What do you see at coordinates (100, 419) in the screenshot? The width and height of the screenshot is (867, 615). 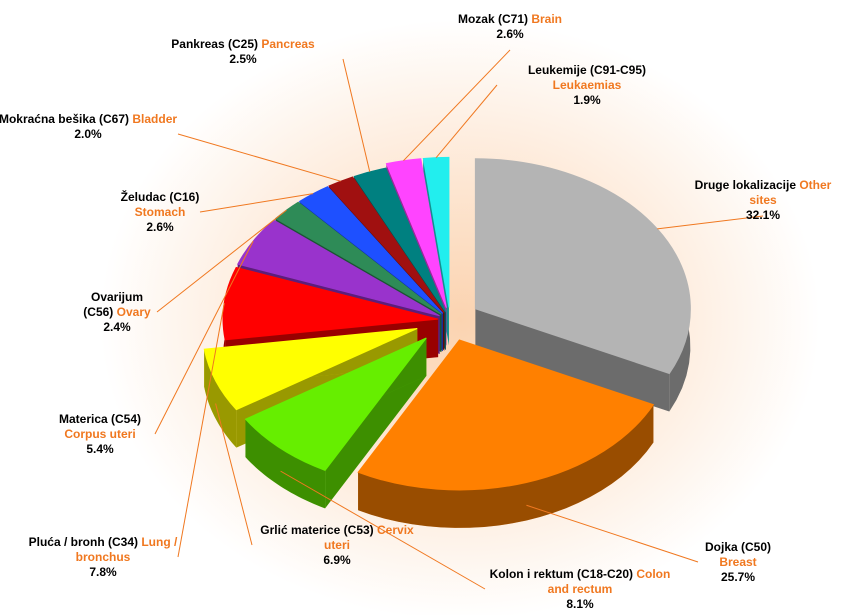 I see `label-name: Materica (C54)` at bounding box center [100, 419].